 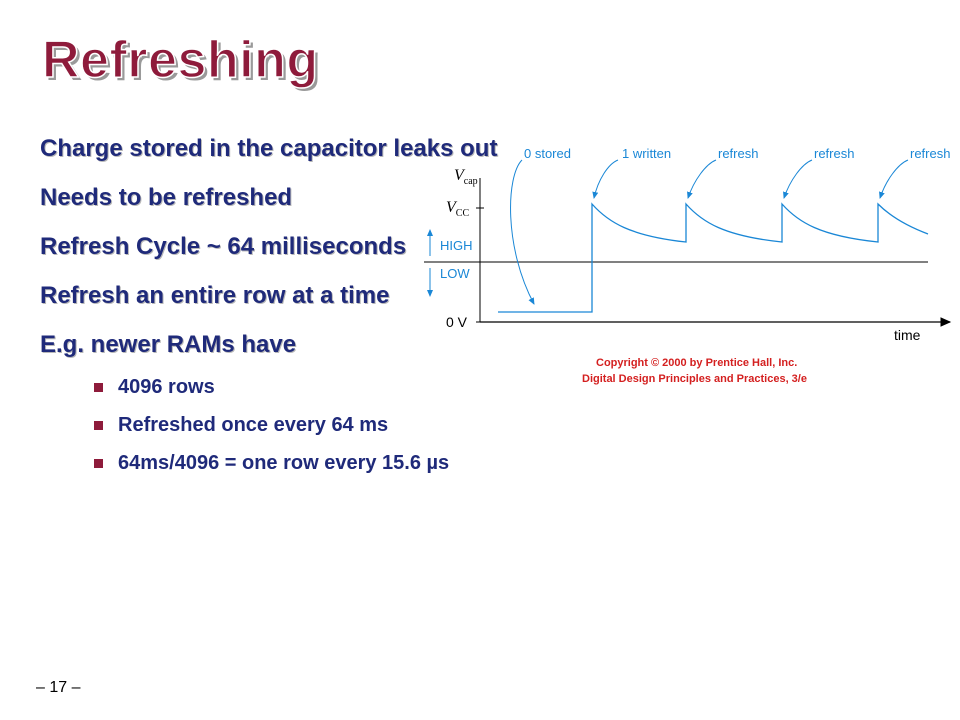 What do you see at coordinates (166, 387) in the screenshot?
I see `sub-bullet-text: 4096 rows` at bounding box center [166, 387].